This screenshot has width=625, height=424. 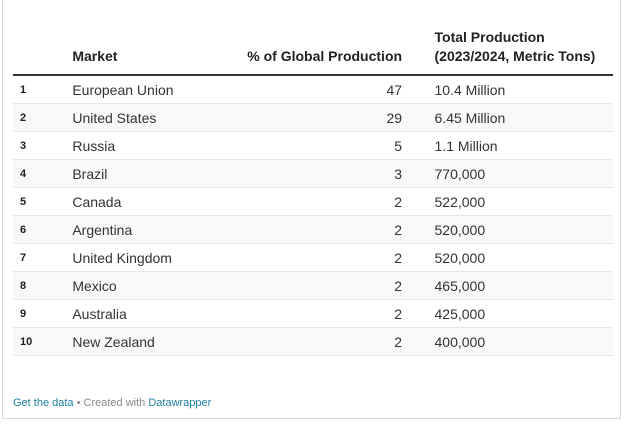 I want to click on market-cell: Russia, so click(x=146, y=145).